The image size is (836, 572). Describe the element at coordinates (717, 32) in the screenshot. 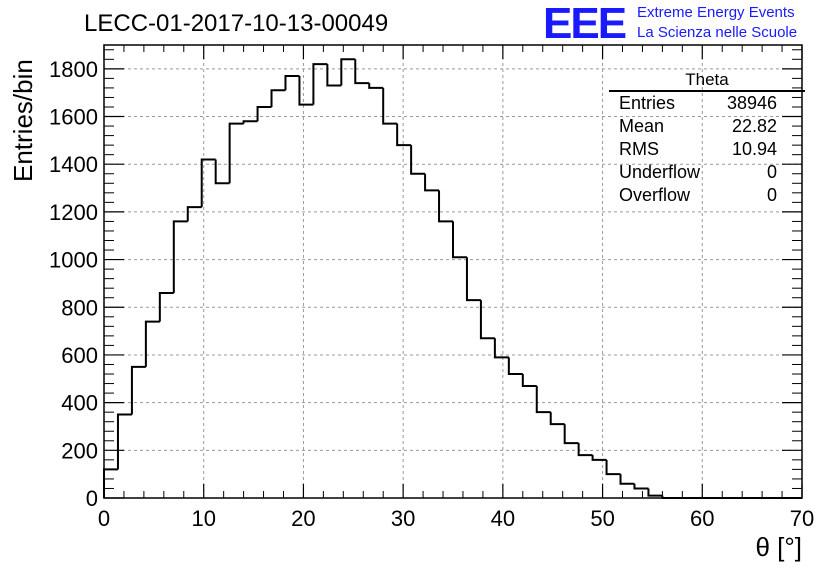

I see `logo-line-2: La Scienza nelle Scuole` at that location.